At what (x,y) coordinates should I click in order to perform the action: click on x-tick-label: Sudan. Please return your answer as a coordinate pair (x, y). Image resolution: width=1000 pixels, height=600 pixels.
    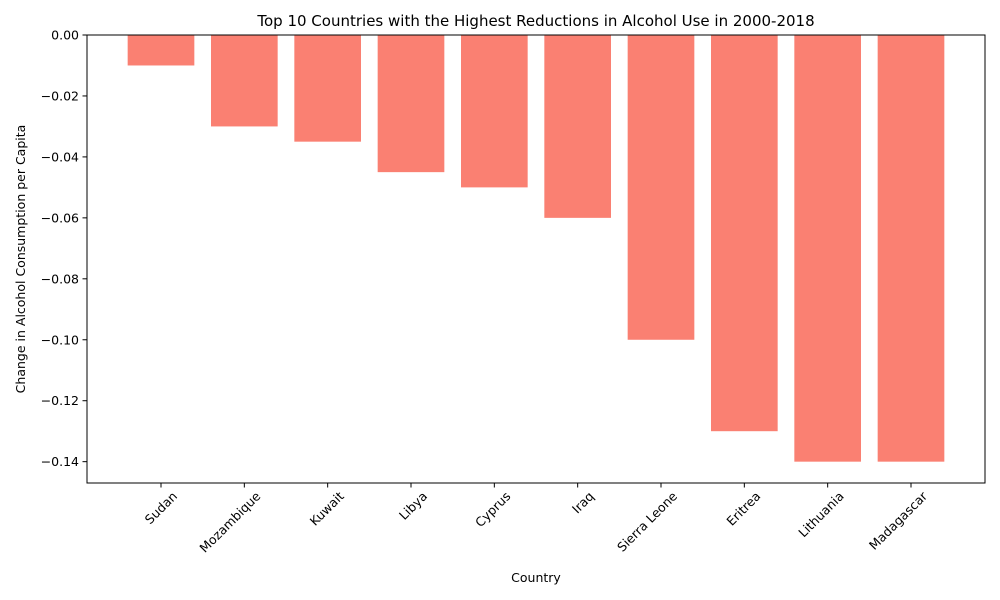
    Looking at the image, I should click on (161, 508).